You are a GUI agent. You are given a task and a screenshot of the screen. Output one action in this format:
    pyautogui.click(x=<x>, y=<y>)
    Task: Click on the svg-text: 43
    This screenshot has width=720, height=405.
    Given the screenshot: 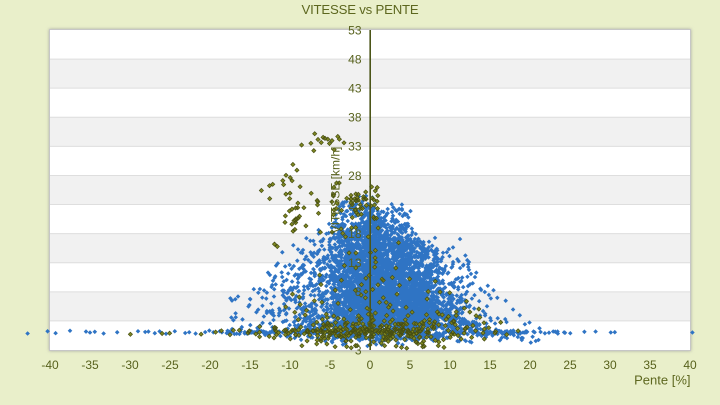 What is the action you would take?
    pyautogui.click(x=355, y=88)
    